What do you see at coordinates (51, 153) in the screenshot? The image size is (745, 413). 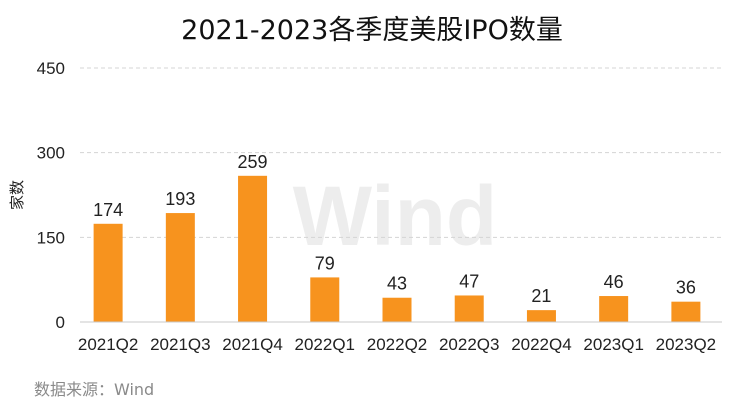 I see `y-tick-label: 300` at bounding box center [51, 153].